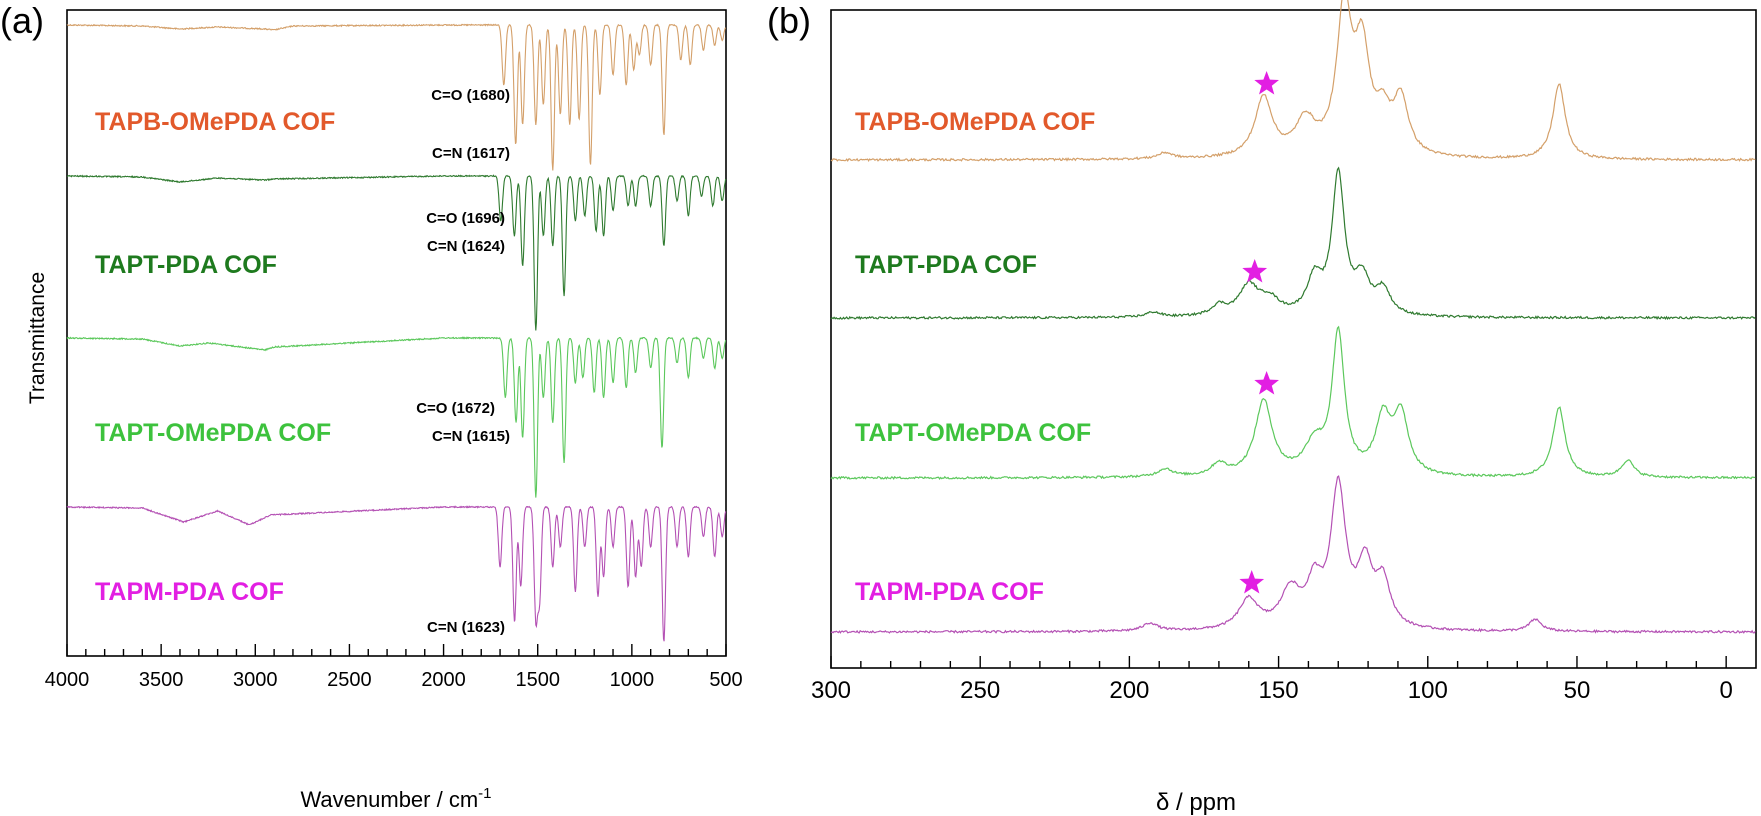  What do you see at coordinates (186, 265) in the screenshot?
I see `ir-series-label: TAPT-PDA COF` at bounding box center [186, 265].